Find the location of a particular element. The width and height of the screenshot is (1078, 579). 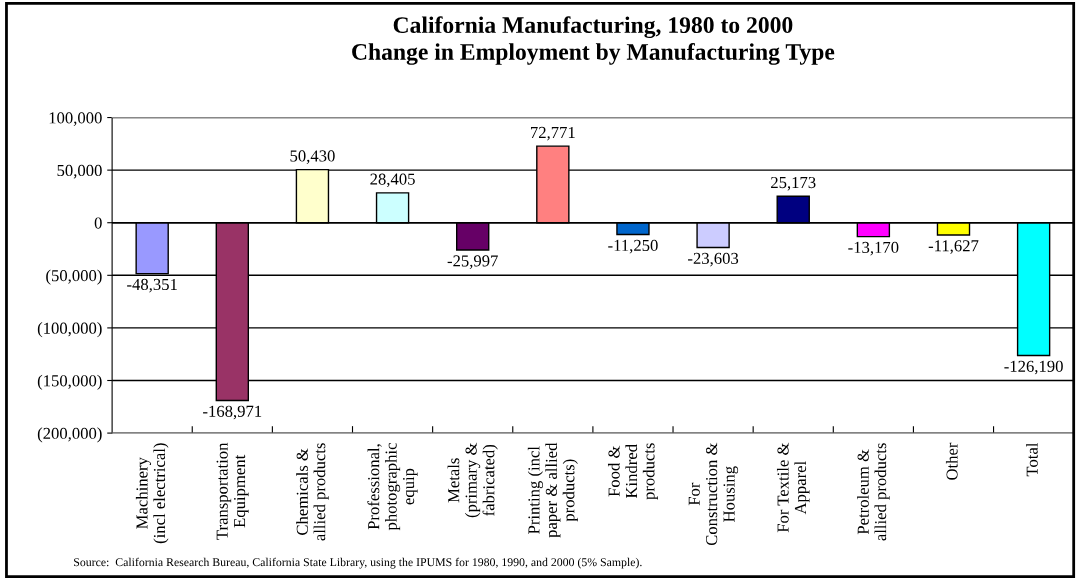

x-tick-label: Machinery (incl electrical) is located at coordinates (152, 493).